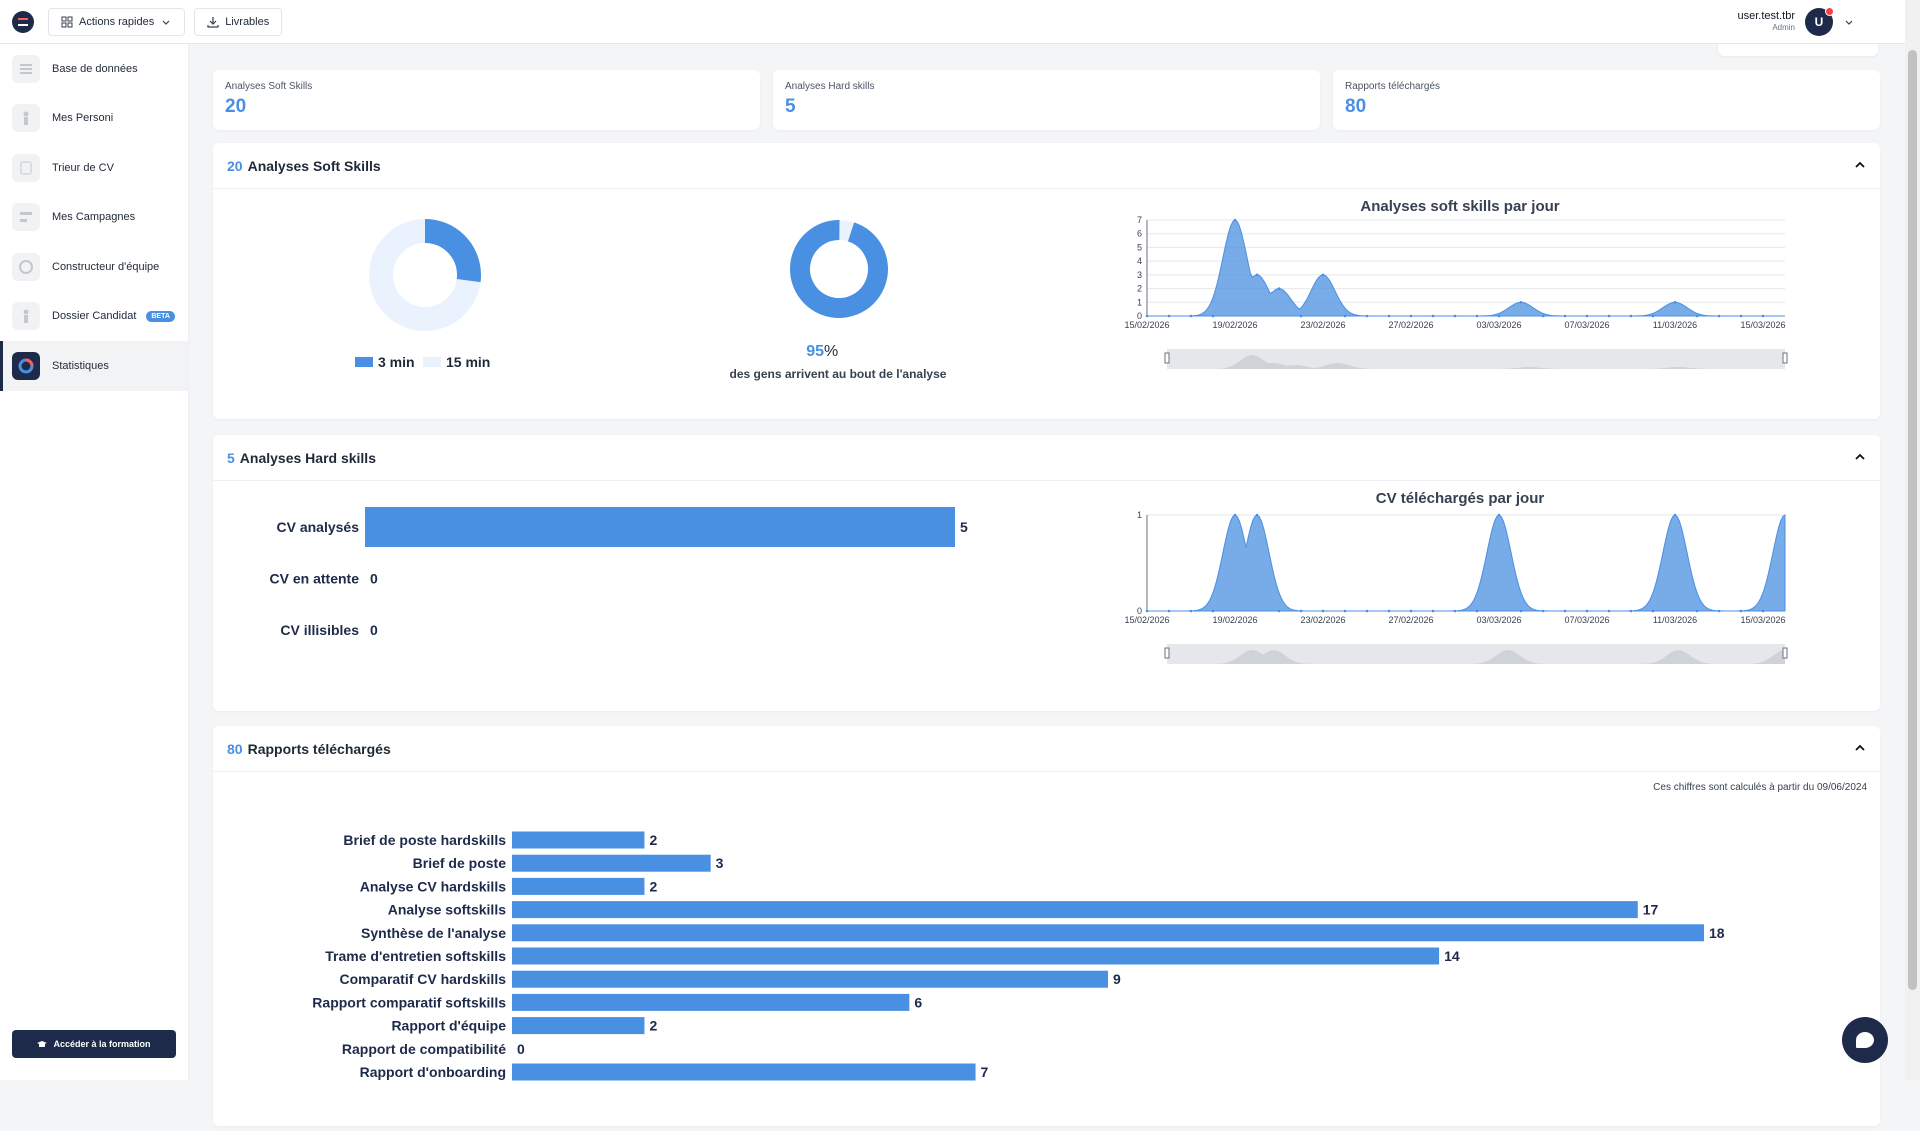 The height and width of the screenshot is (1131, 1920). I want to click on bar-label: Rapport comparatif softskills, so click(409, 1002).